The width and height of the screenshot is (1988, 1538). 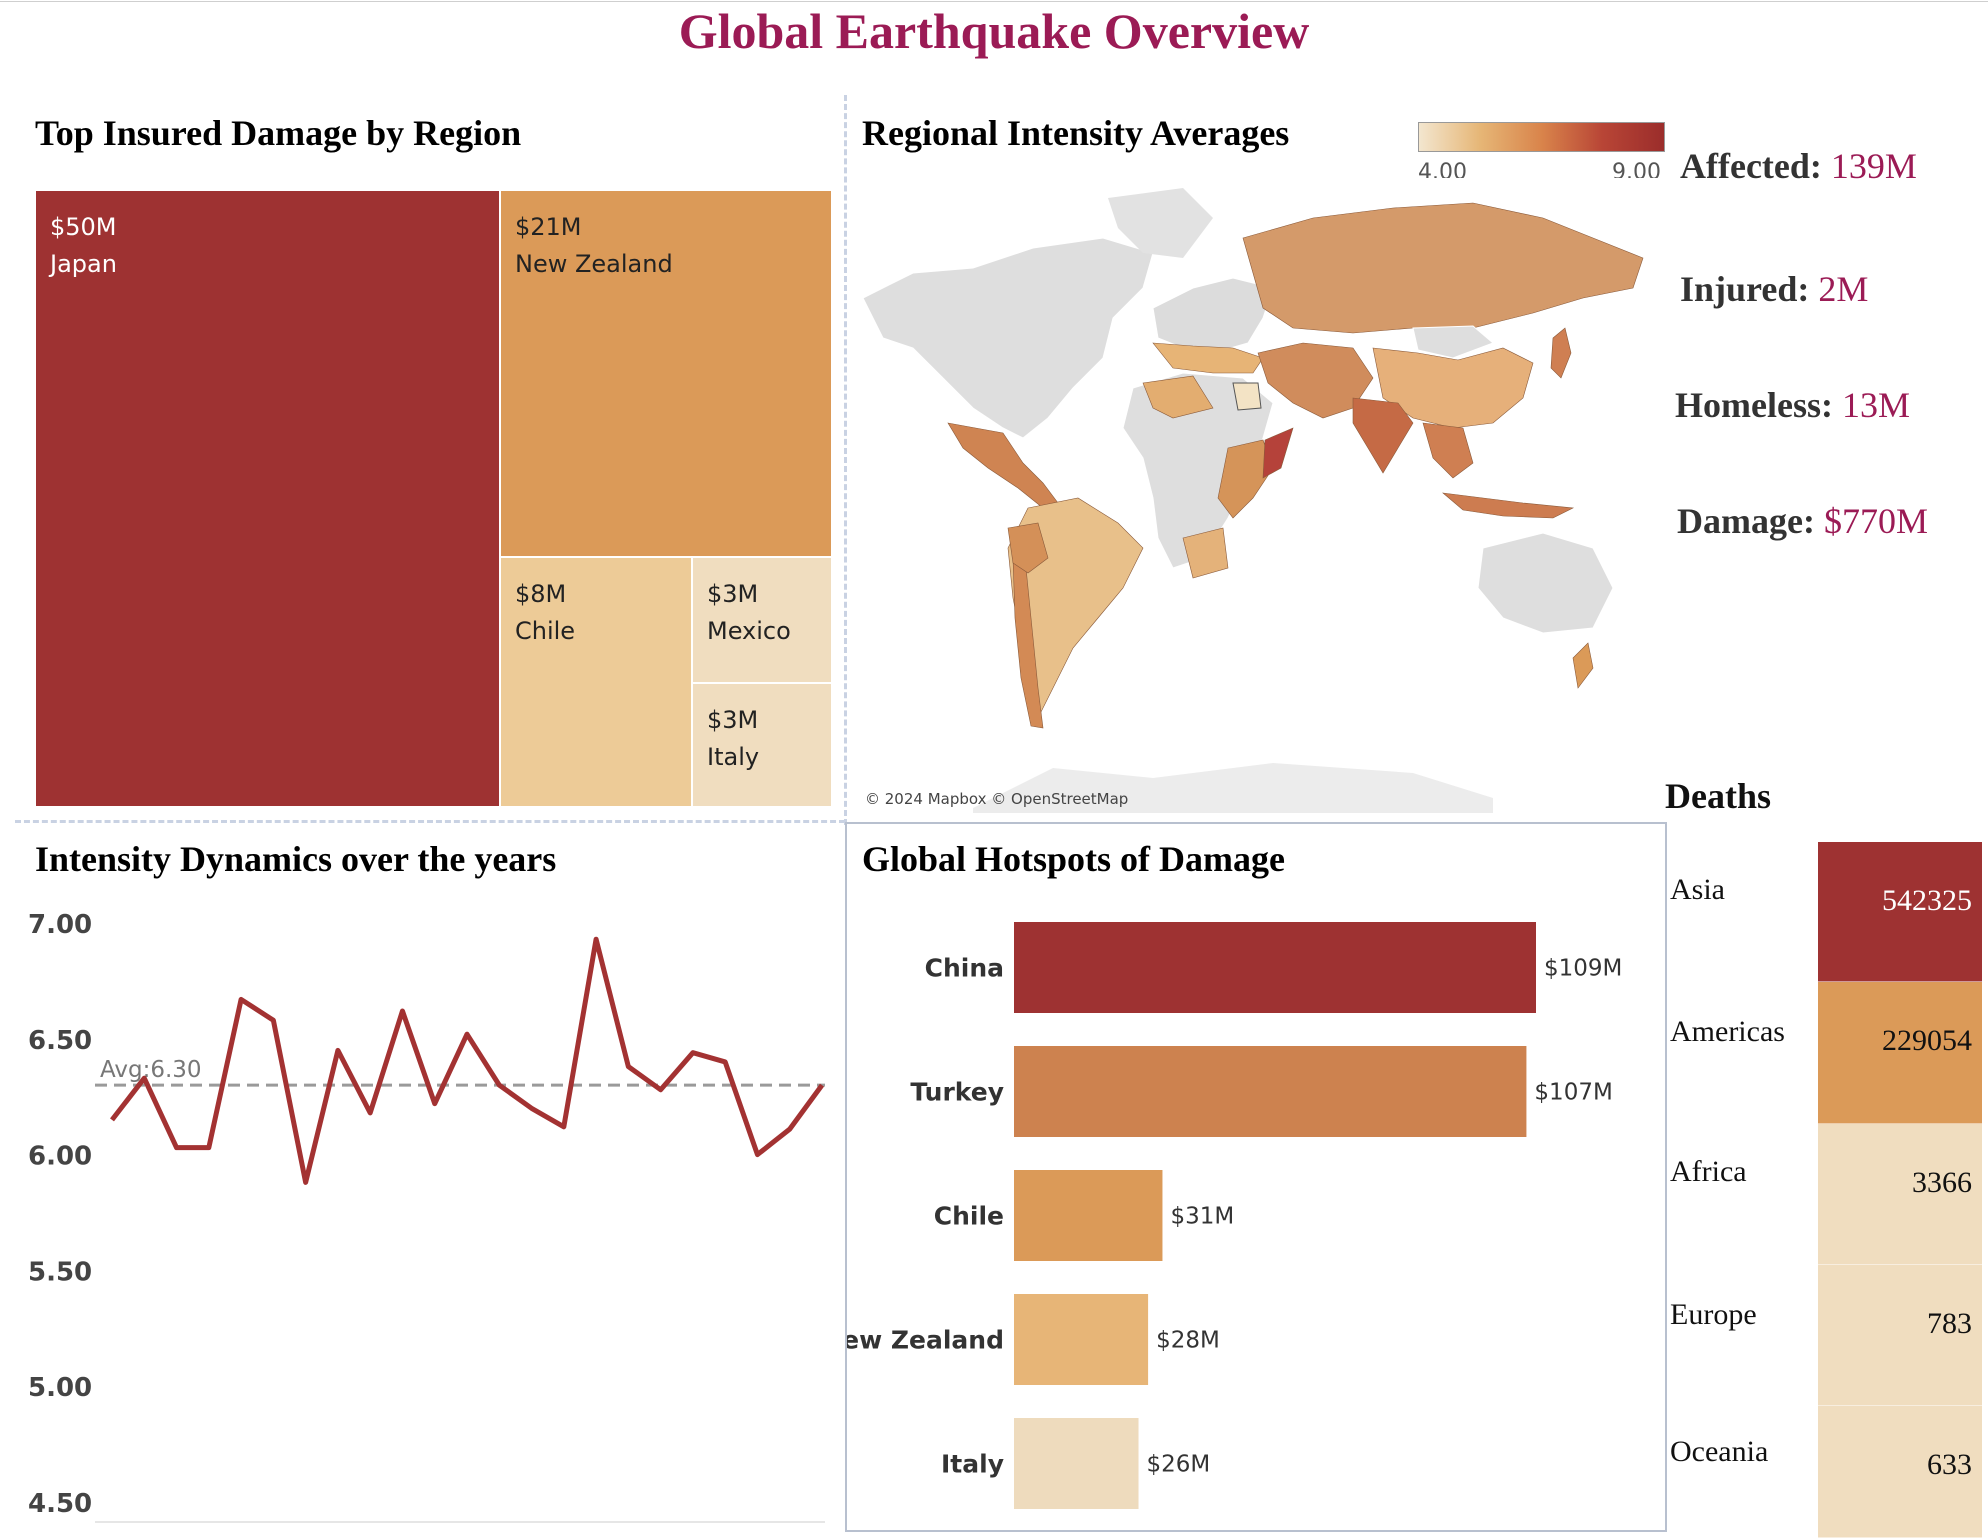 I want to click on map-australia, so click(x=1545, y=583).